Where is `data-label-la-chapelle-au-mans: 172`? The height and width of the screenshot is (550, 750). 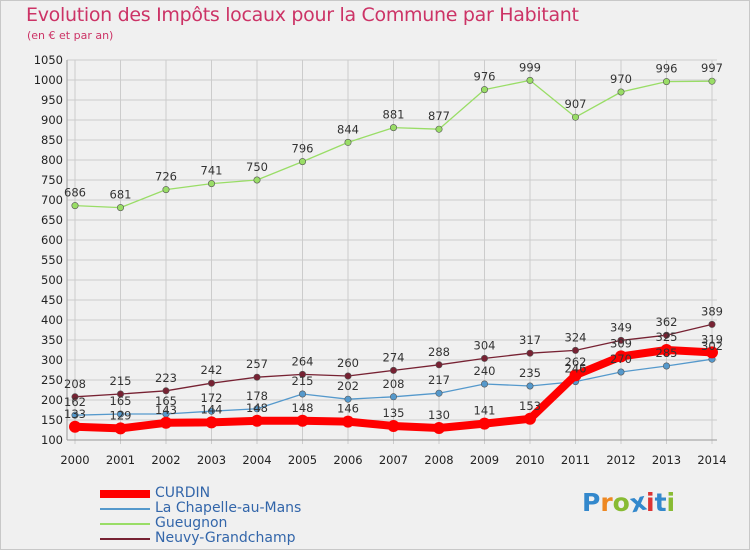 data-label-la-chapelle-au-mans: 172 is located at coordinates (212, 398).